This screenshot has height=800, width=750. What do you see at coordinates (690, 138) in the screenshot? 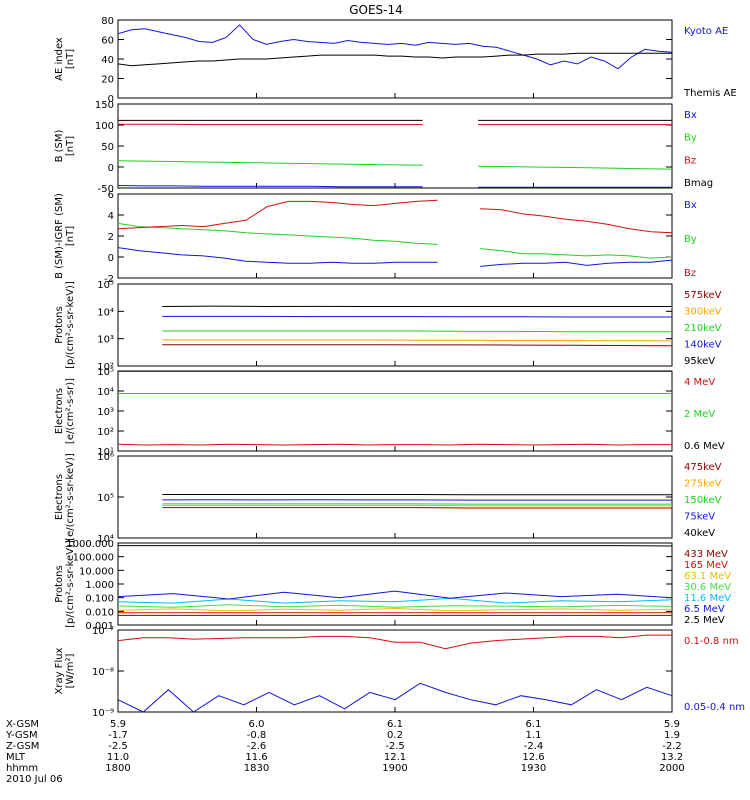
I see `legend-entry: By` at bounding box center [690, 138].